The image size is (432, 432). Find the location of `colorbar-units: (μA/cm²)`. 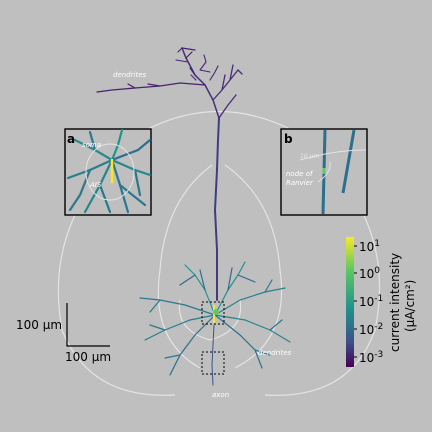

colorbar-units: (μA/cm²) is located at coordinates (410, 306).